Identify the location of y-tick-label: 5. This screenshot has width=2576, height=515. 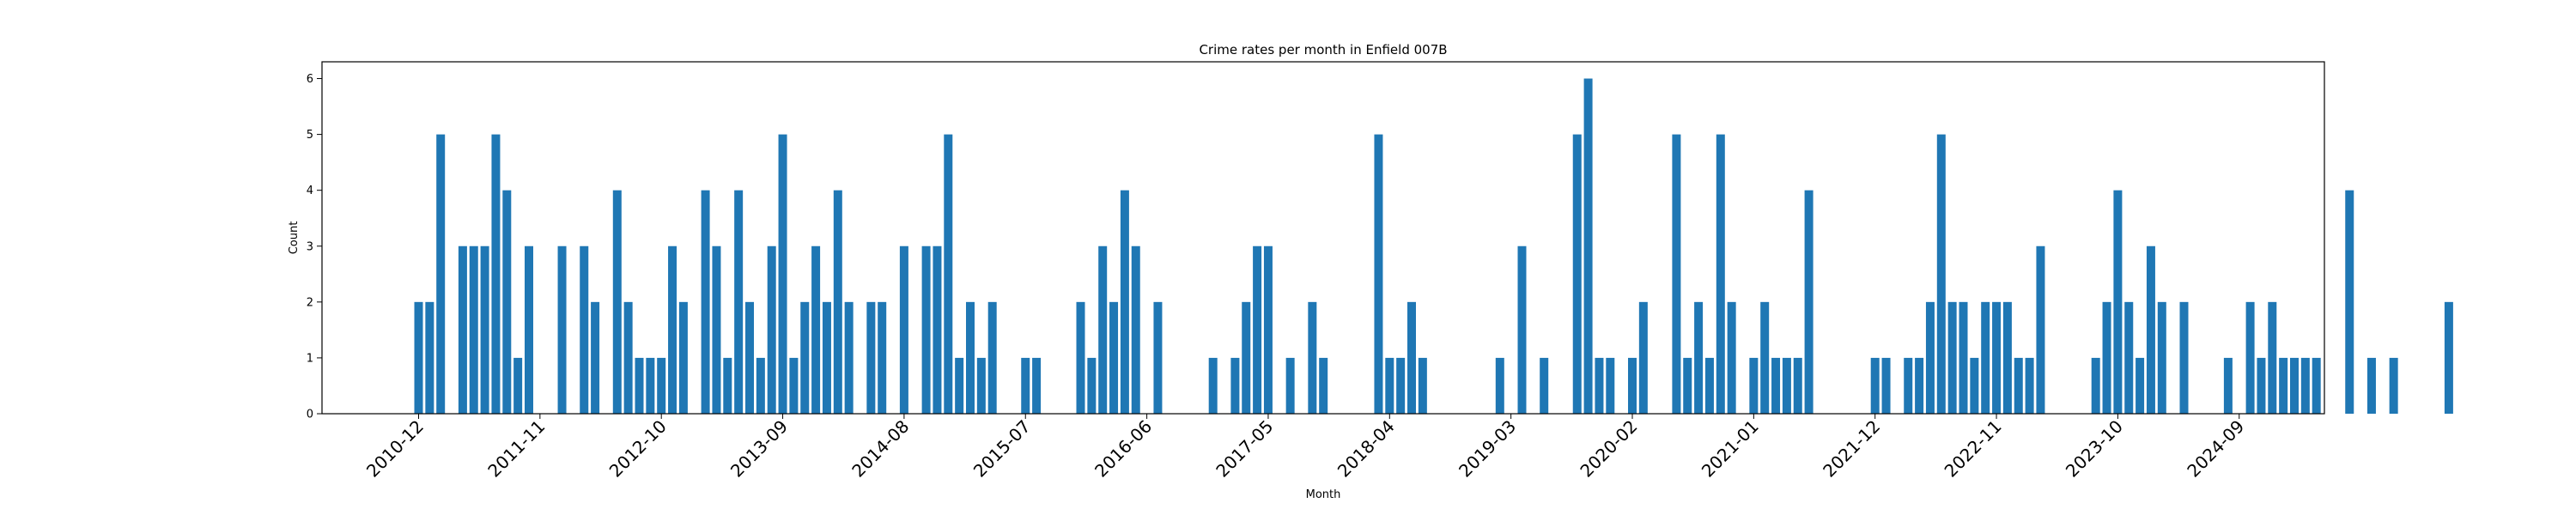
(310, 135).